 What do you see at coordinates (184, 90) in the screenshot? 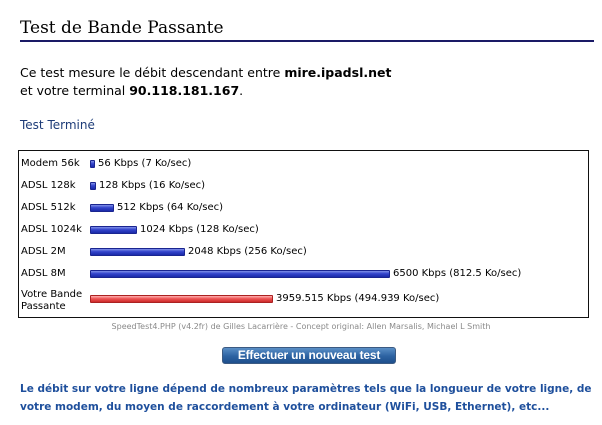
I see `client-ip: 90.118.181.167` at bounding box center [184, 90].